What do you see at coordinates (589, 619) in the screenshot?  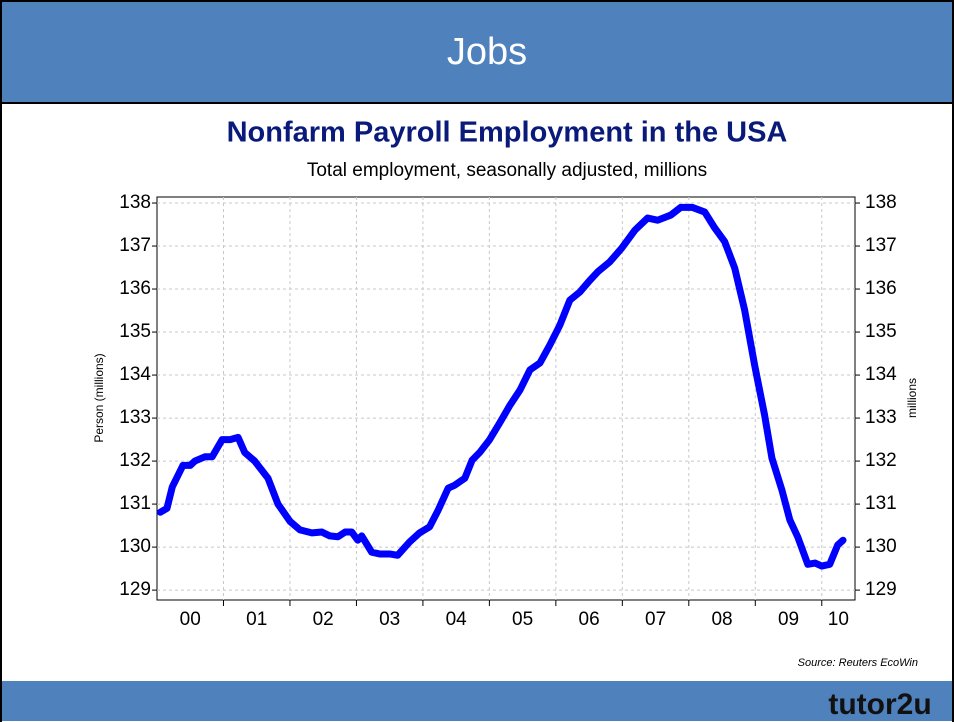 I see `x-tick-label: 06` at bounding box center [589, 619].